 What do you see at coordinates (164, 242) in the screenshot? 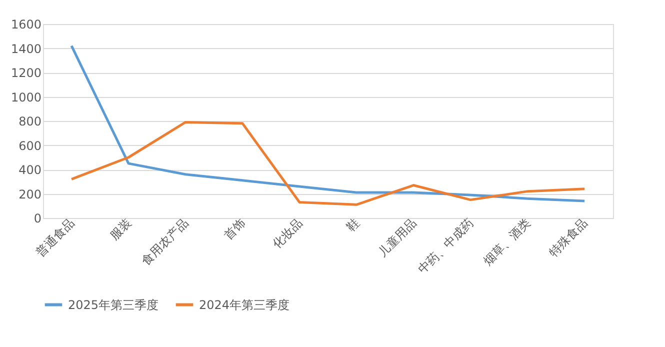
I see `x-tick-label: 食用农产品` at bounding box center [164, 242].